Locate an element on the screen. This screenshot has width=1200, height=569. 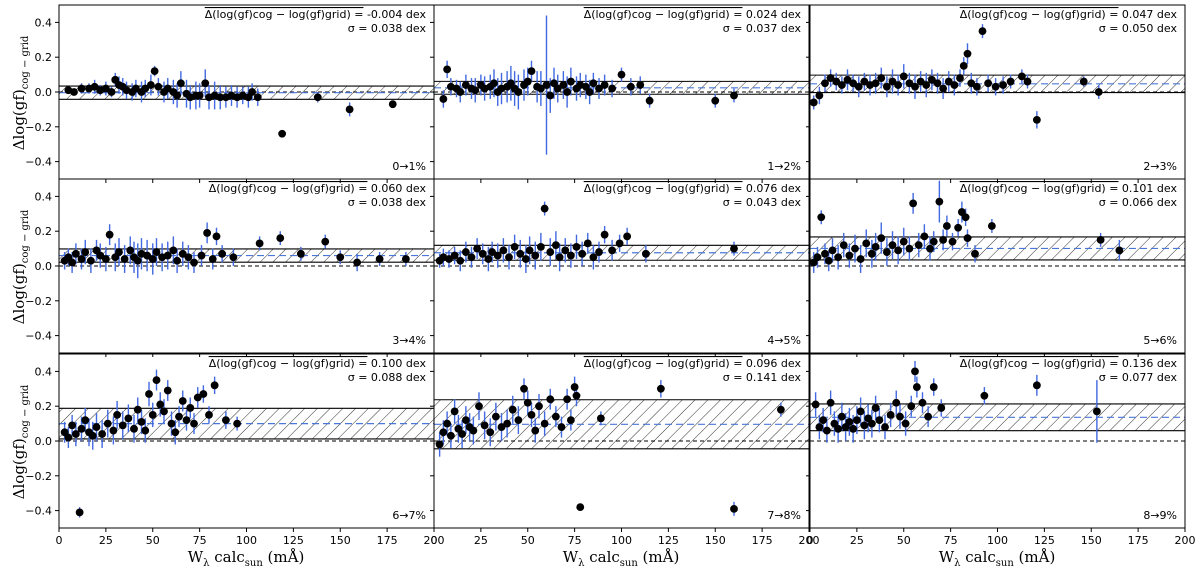
y-axis-label-row-1: Δlog(gf)cog − grid is located at coordinates (20, 92).